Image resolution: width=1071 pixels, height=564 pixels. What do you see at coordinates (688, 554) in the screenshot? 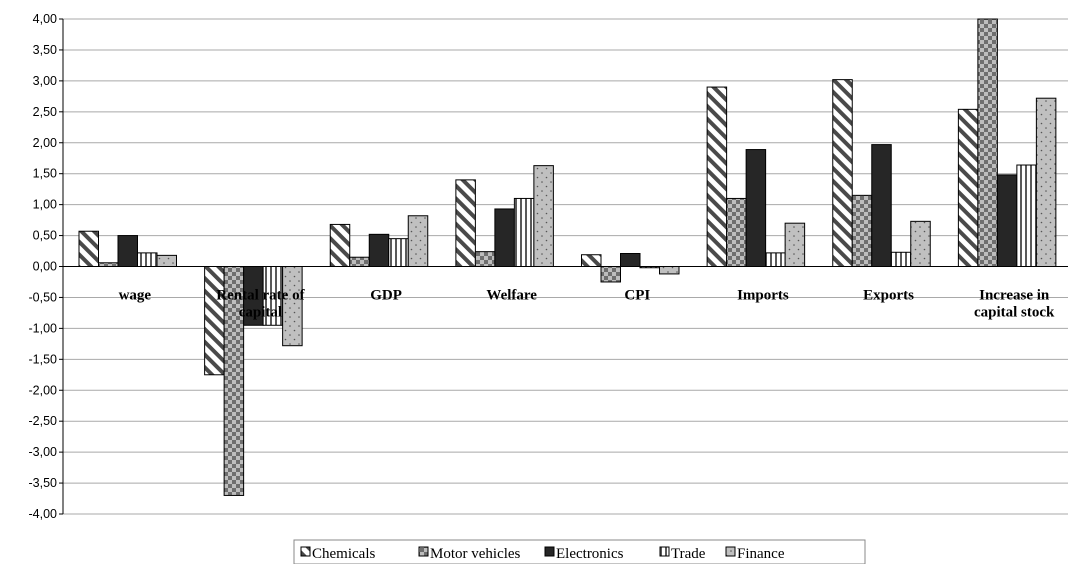
I see `legend-label: Trade` at bounding box center [688, 554].